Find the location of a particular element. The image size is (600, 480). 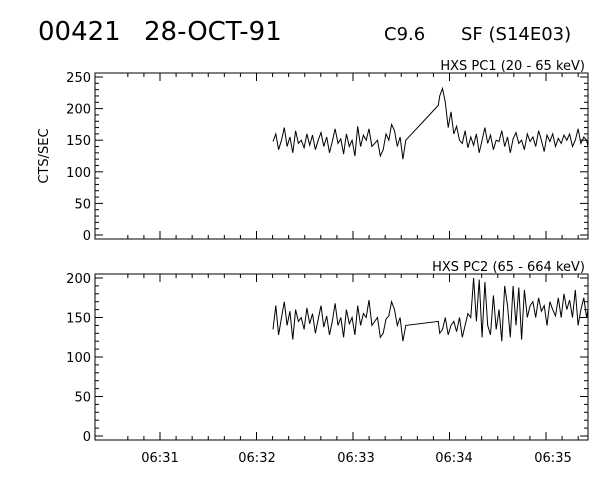

x-tick-label: 06:33 is located at coordinates (355, 458).